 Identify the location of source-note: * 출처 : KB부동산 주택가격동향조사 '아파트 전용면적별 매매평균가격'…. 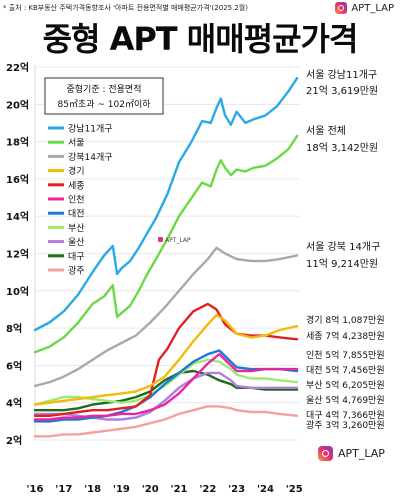
(125, 8).